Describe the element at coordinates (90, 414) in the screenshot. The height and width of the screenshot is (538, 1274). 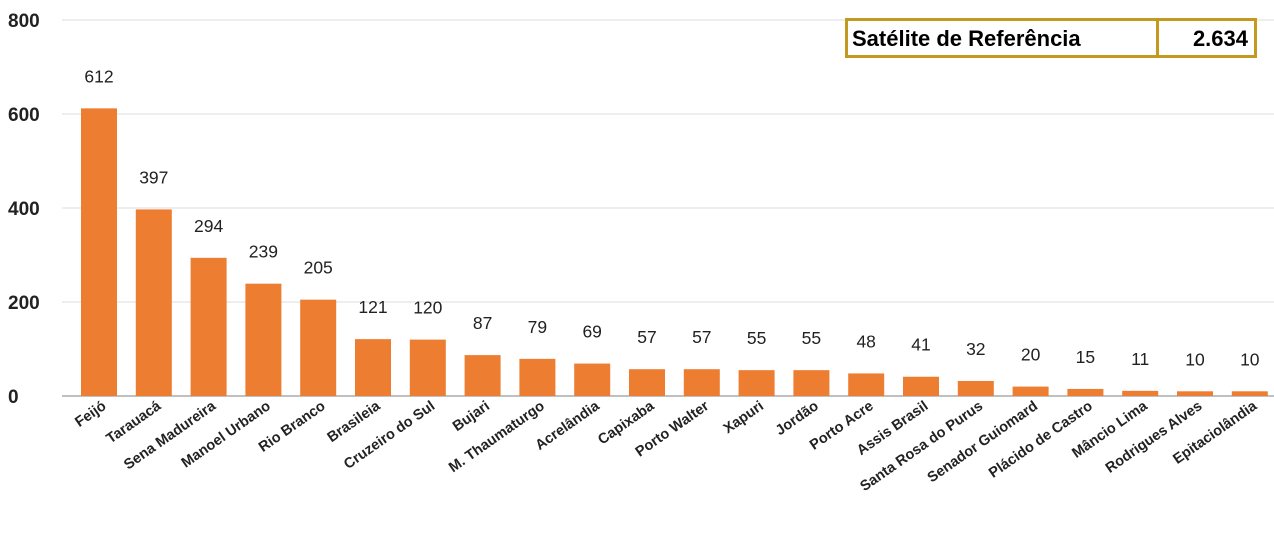
I see `x-tick-label: Feijó` at that location.